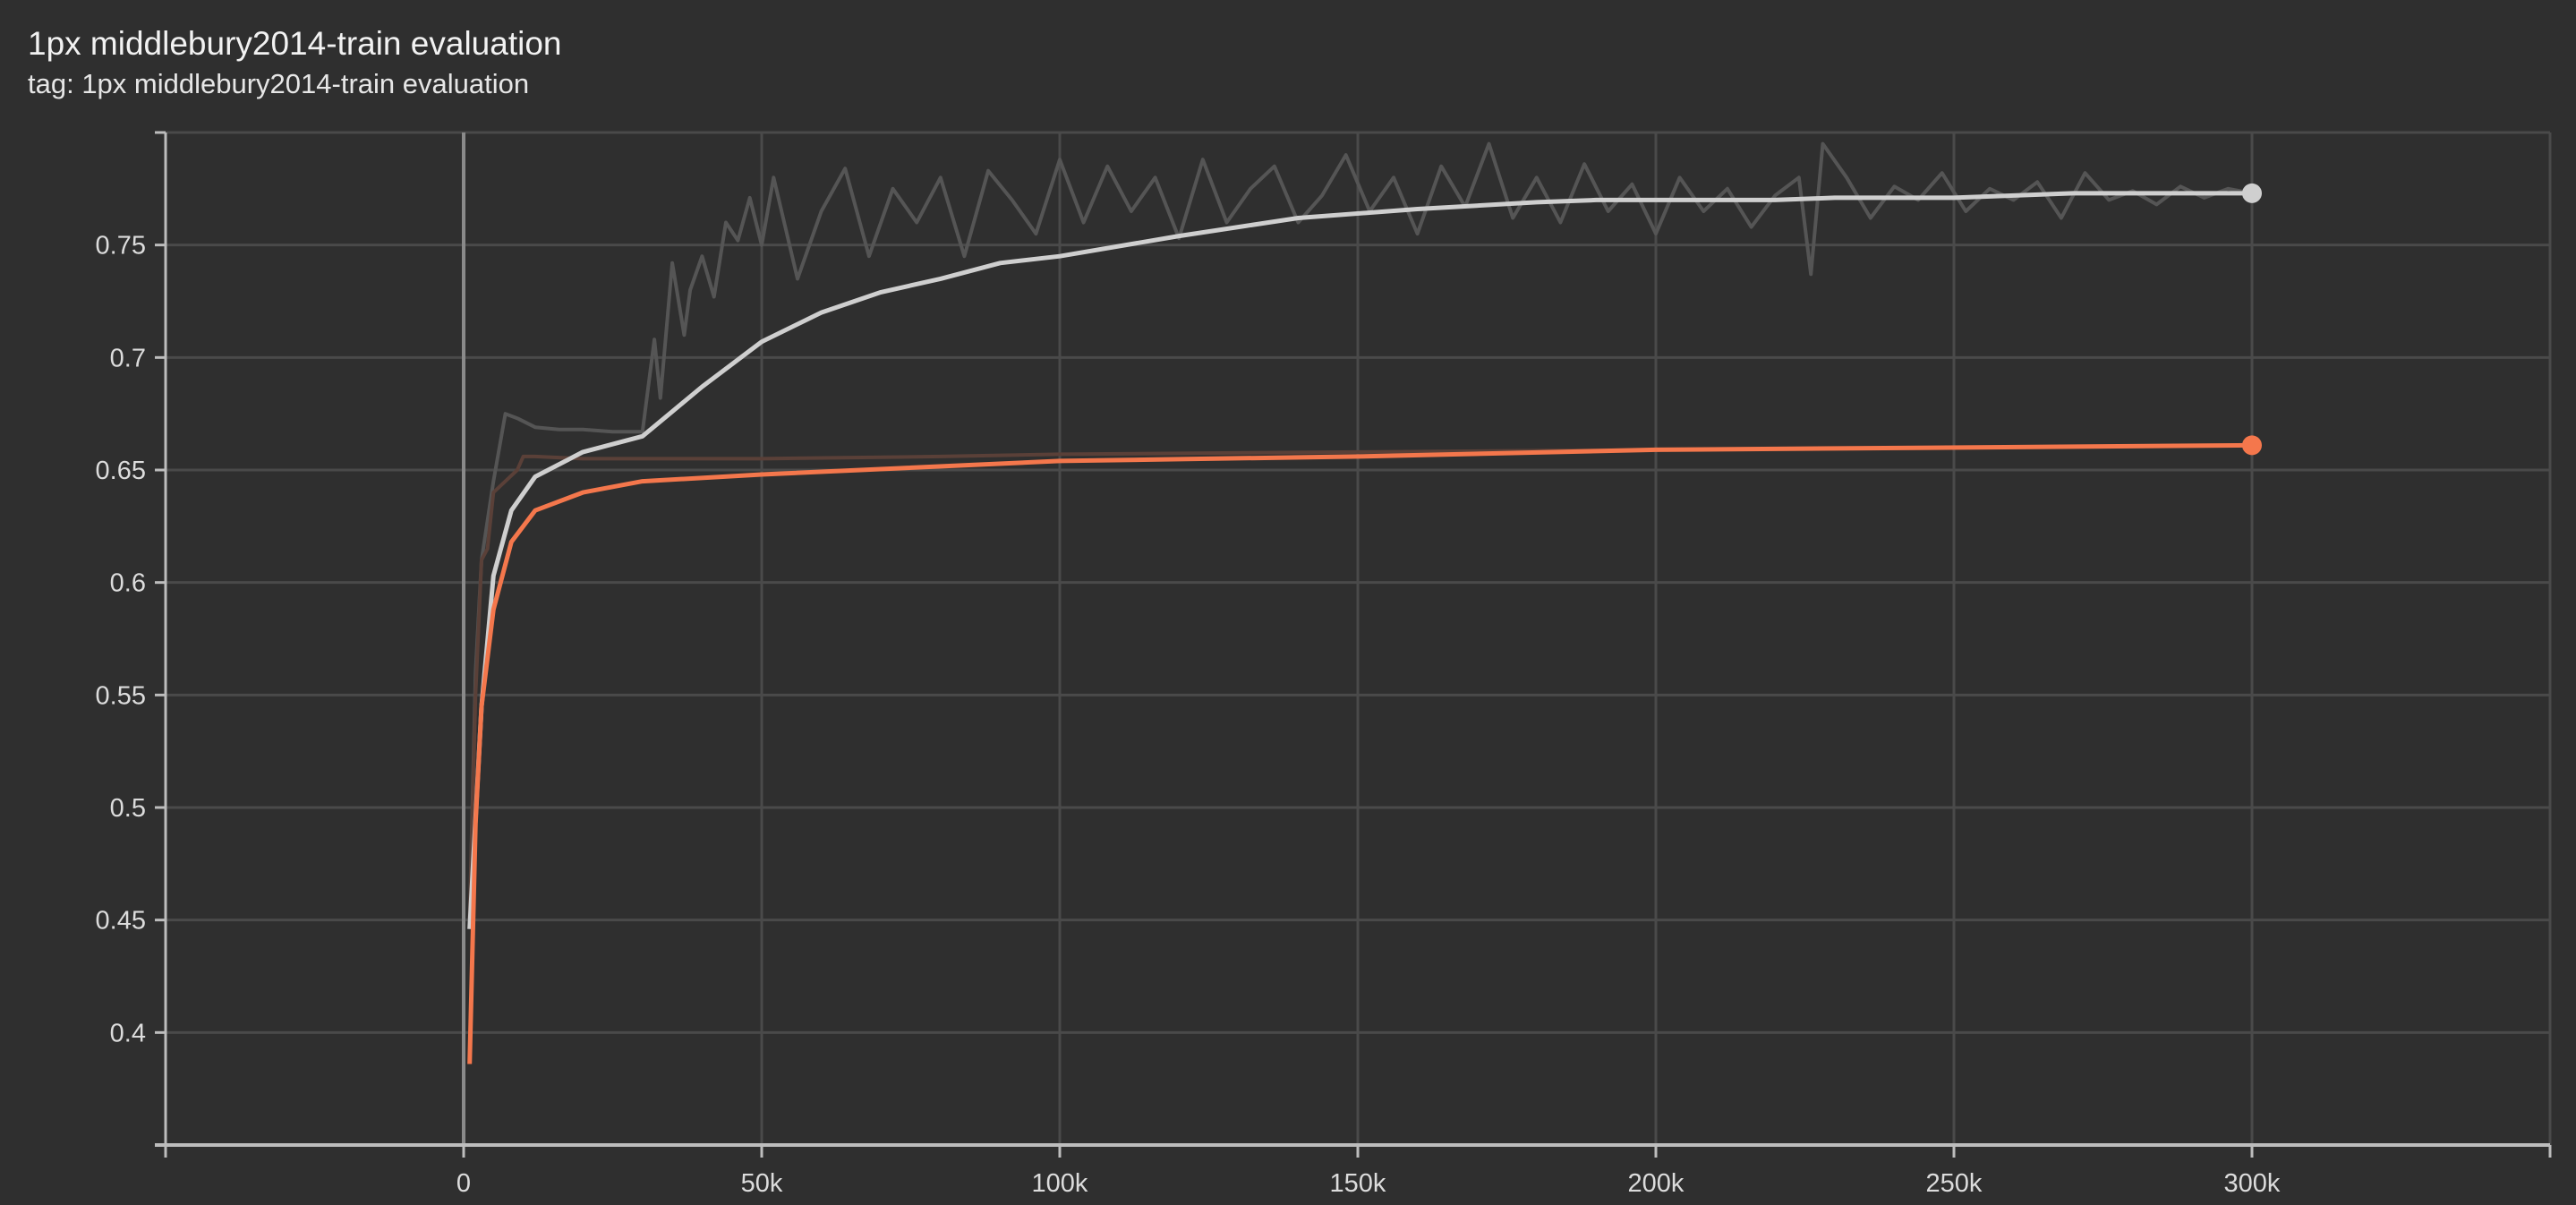 This screenshot has height=1205, width=2576. Describe the element at coordinates (121, 922) in the screenshot. I see `y-tick-label: 0.45` at that location.